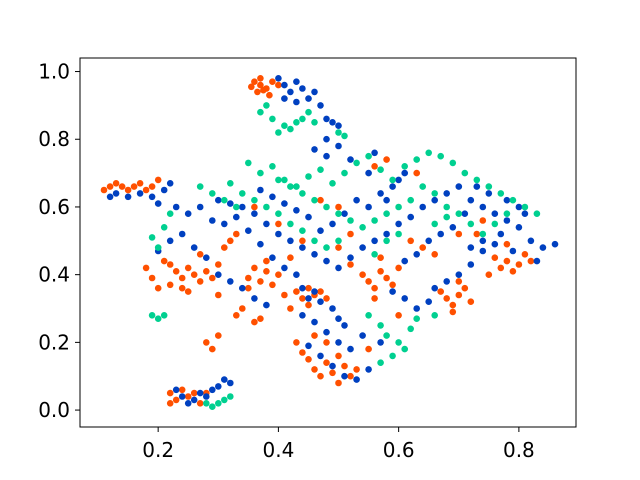 The image size is (640, 480). Describe the element at coordinates (54, 410) in the screenshot. I see `y-tick-label: 0.0` at that location.